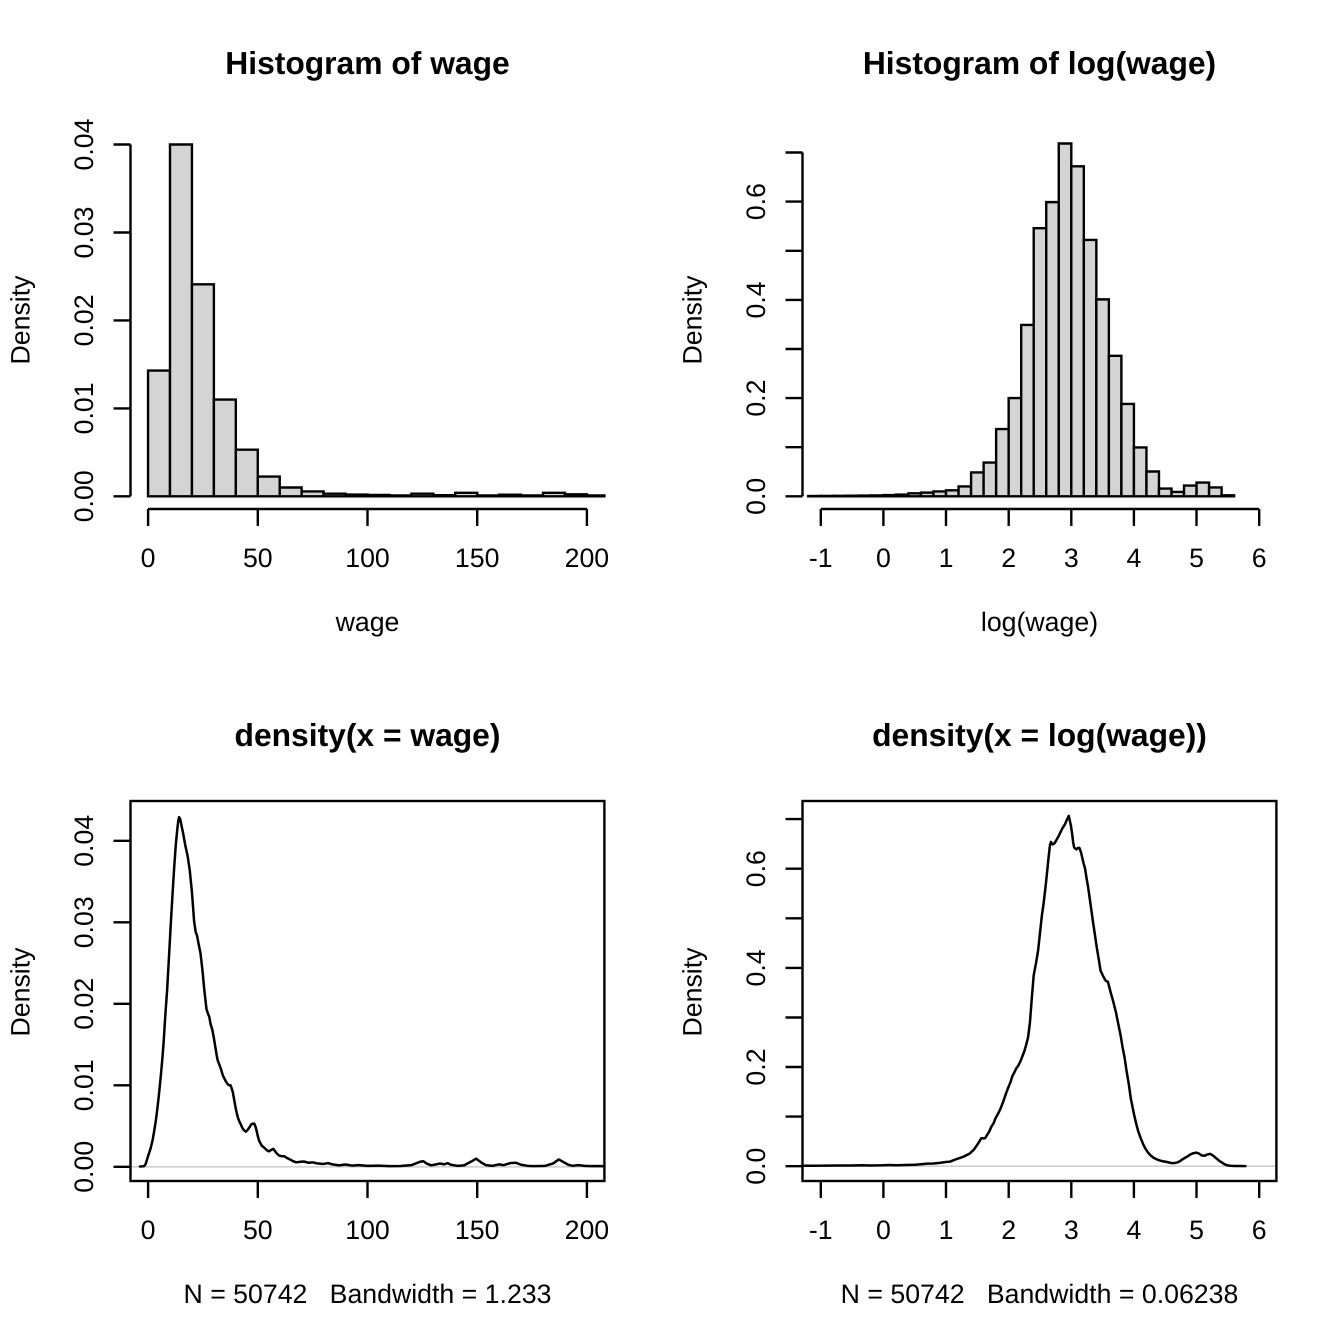 The height and width of the screenshot is (1344, 1344). Describe the element at coordinates (367, 622) in the screenshot. I see `svg-text: wage` at that location.